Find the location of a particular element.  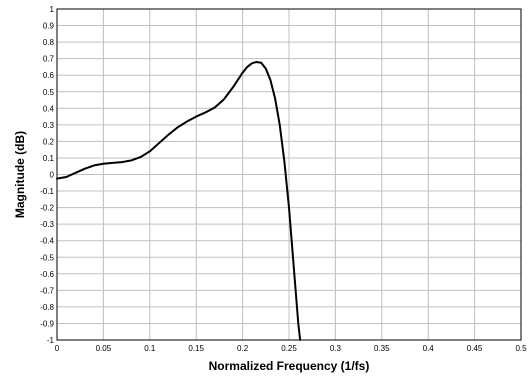

y-tick-label: 0.8 is located at coordinates (49, 42).